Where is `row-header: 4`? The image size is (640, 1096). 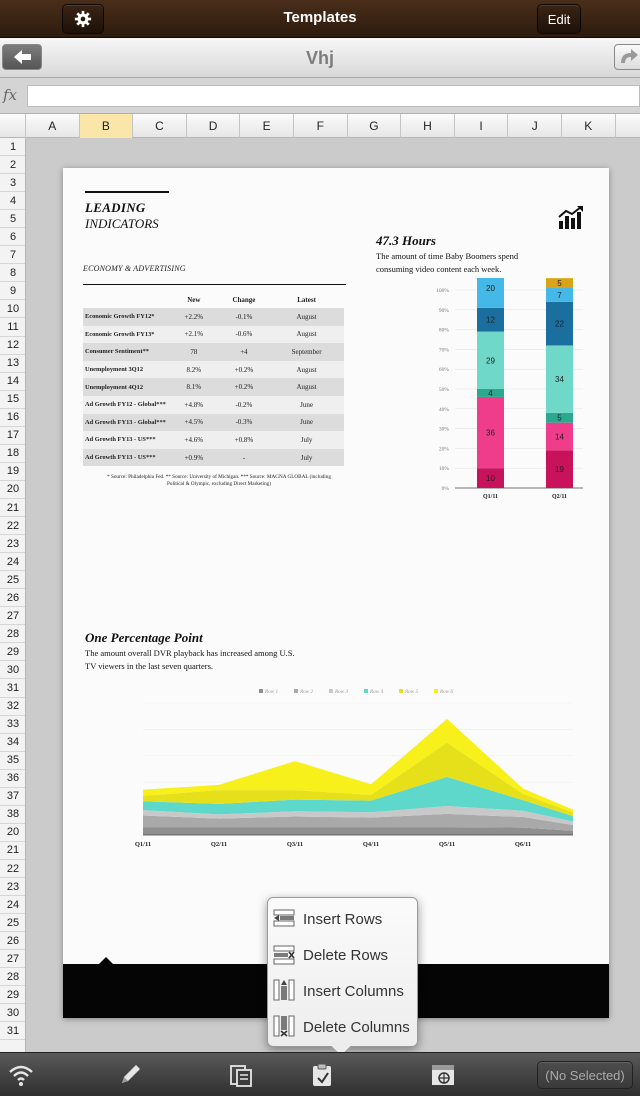
row-header: 4 is located at coordinates (12, 201).